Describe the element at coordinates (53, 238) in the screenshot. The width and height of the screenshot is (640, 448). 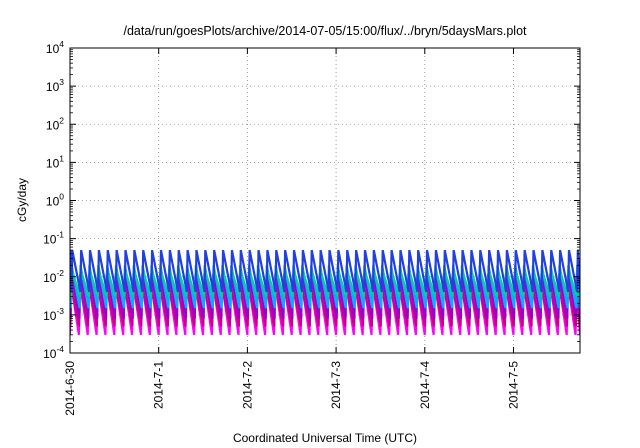
I see `y-tick-label: 10⁻¹` at that location.